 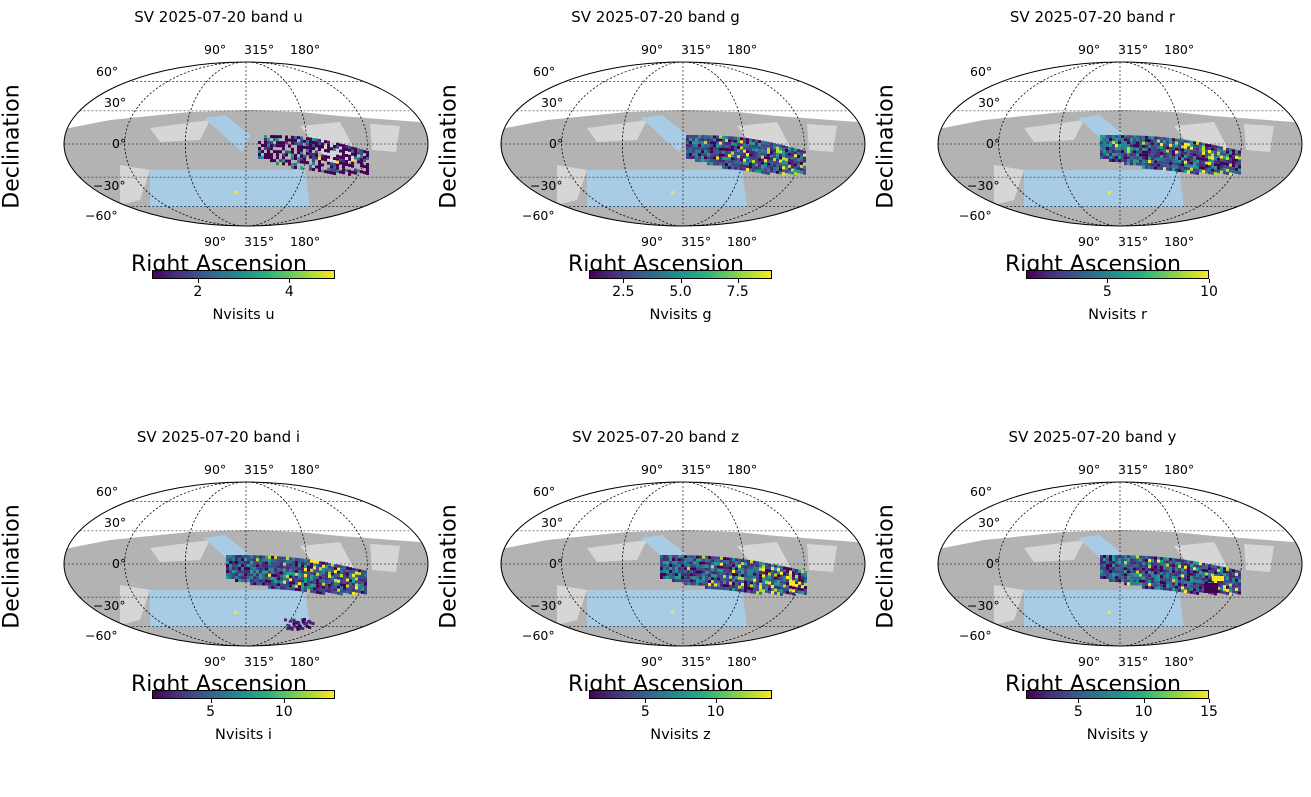 What do you see at coordinates (1143, 712) in the screenshot?
I see `colorbar-tick-label: 10` at bounding box center [1143, 712].